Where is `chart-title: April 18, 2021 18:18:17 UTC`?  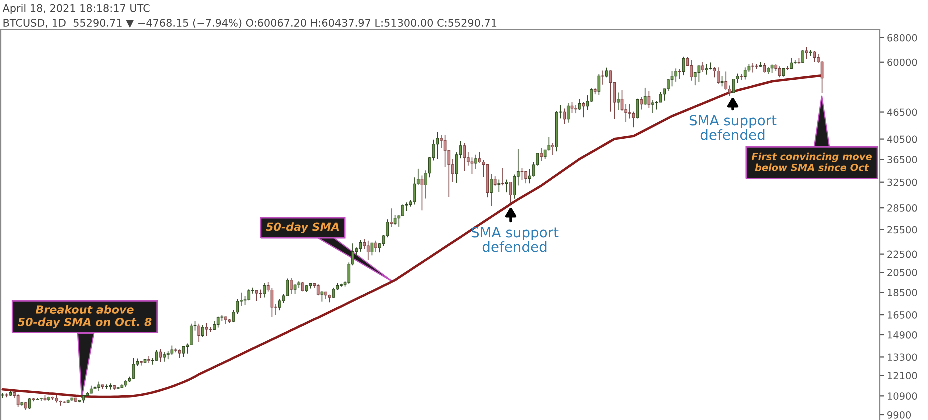
chart-title: April 18, 2021 18:18:17 UTC is located at coordinates (76, 9).